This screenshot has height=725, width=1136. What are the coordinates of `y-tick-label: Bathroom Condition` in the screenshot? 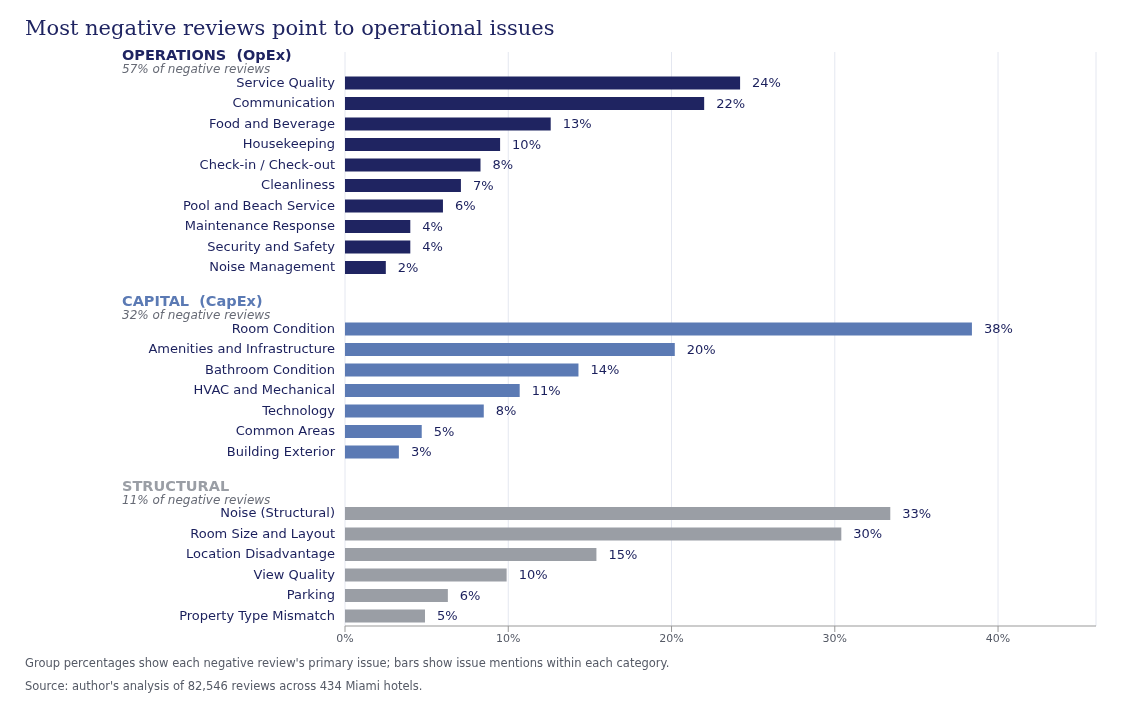 It's located at (269, 369).